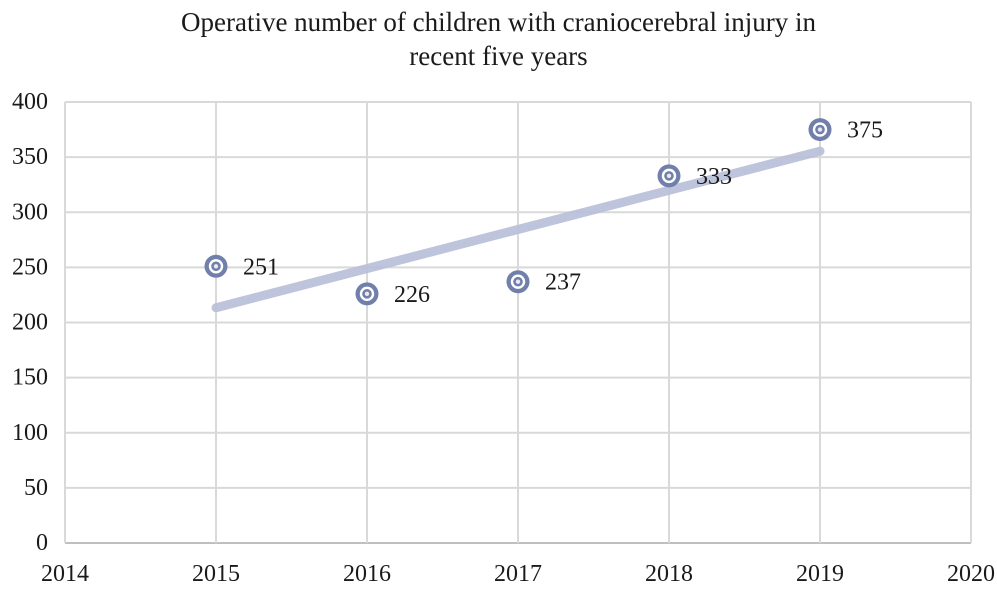 This screenshot has height=593, width=997. I want to click on y-axis-tick-label: 350, so click(30, 157).